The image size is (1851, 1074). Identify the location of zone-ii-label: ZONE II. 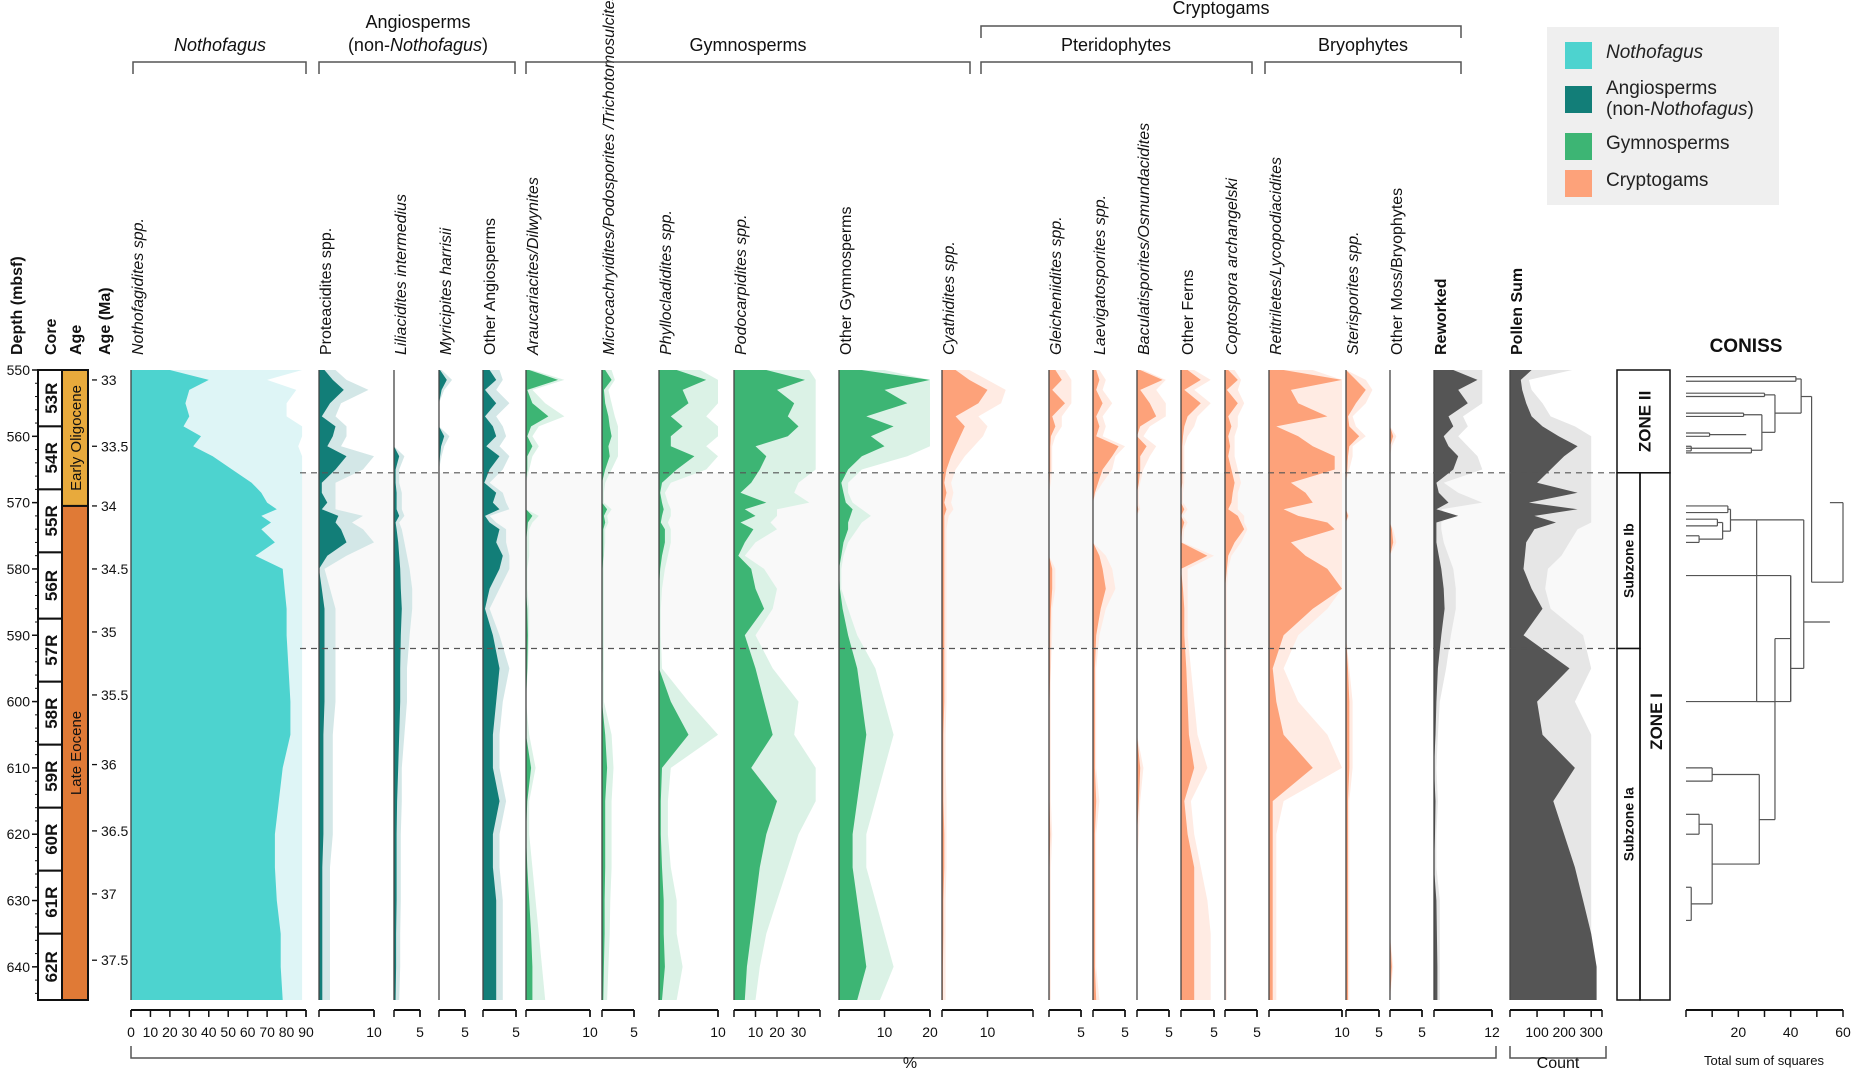
(1645, 421).